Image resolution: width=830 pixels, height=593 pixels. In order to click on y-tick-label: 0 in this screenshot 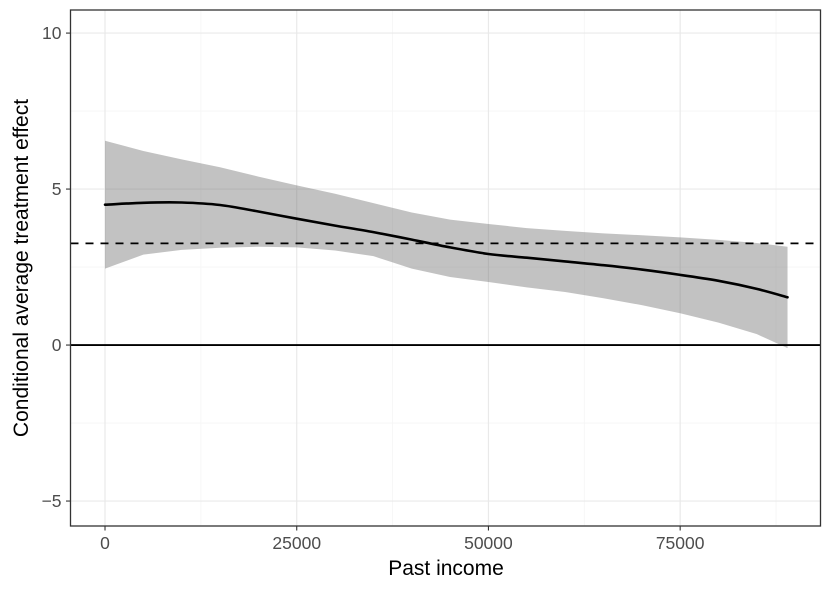, I will do `click(57, 345)`.